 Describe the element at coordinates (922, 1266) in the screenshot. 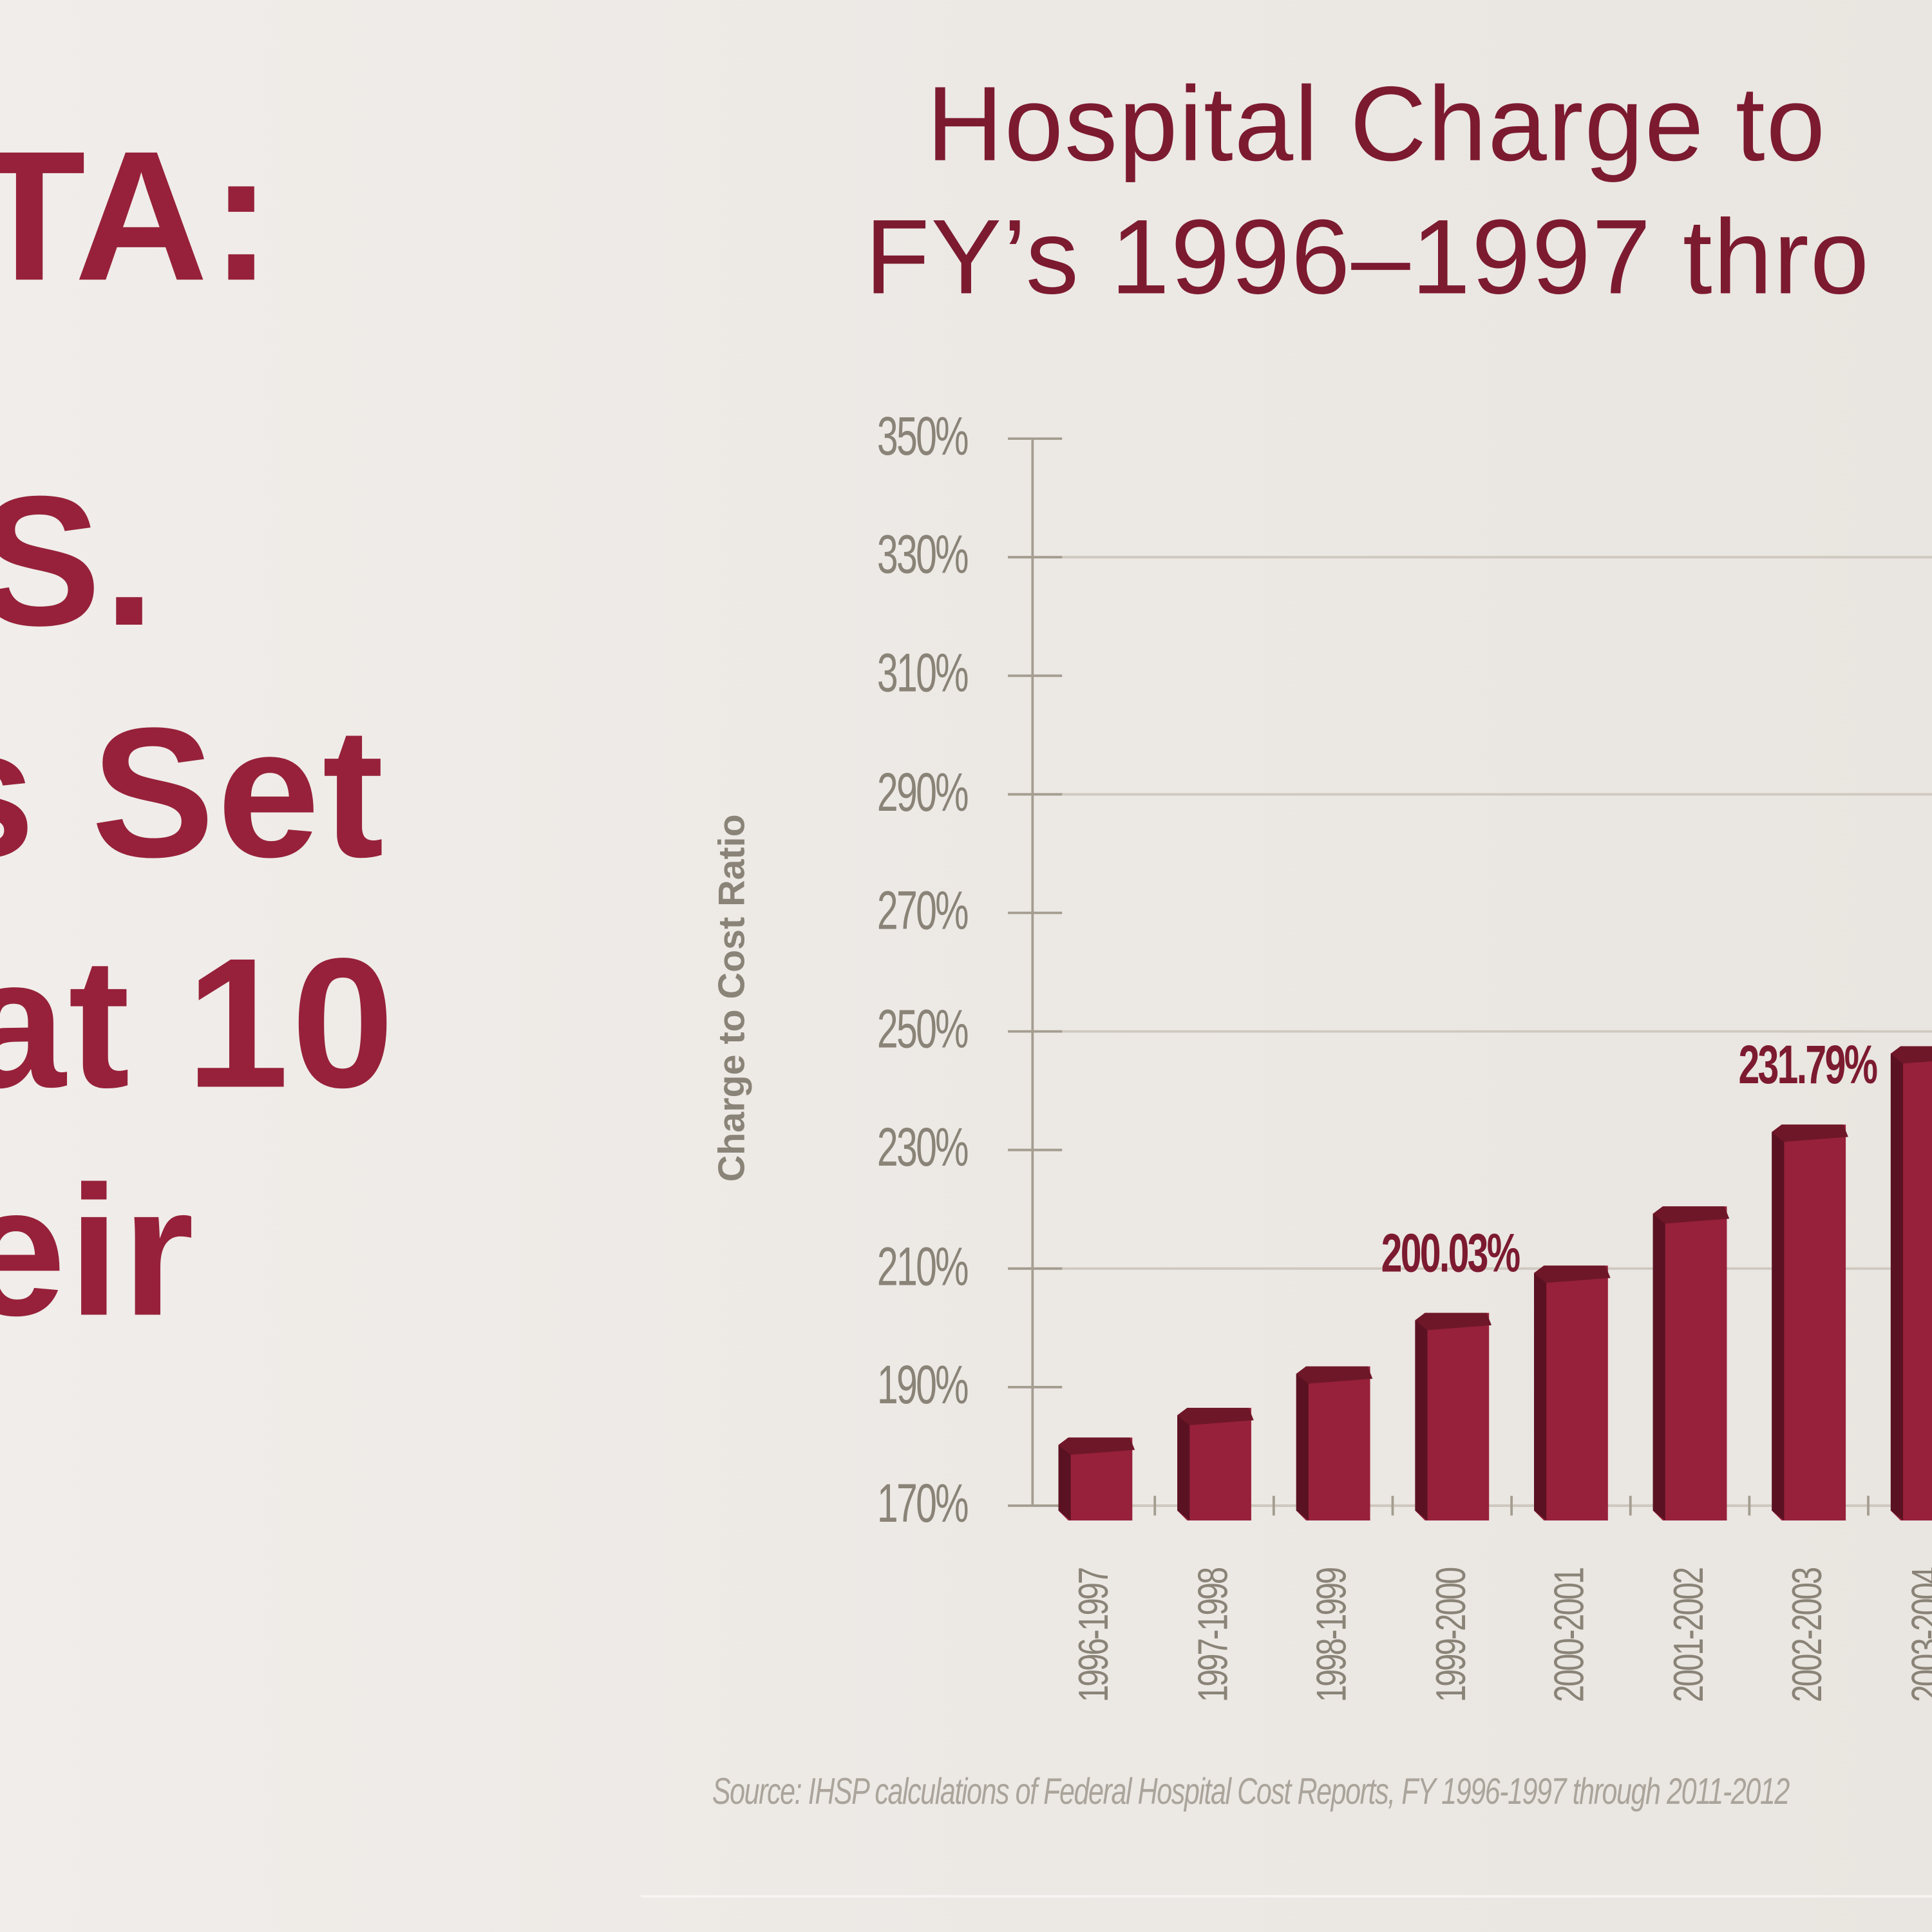

I see `y-tick-label: 210%` at that location.